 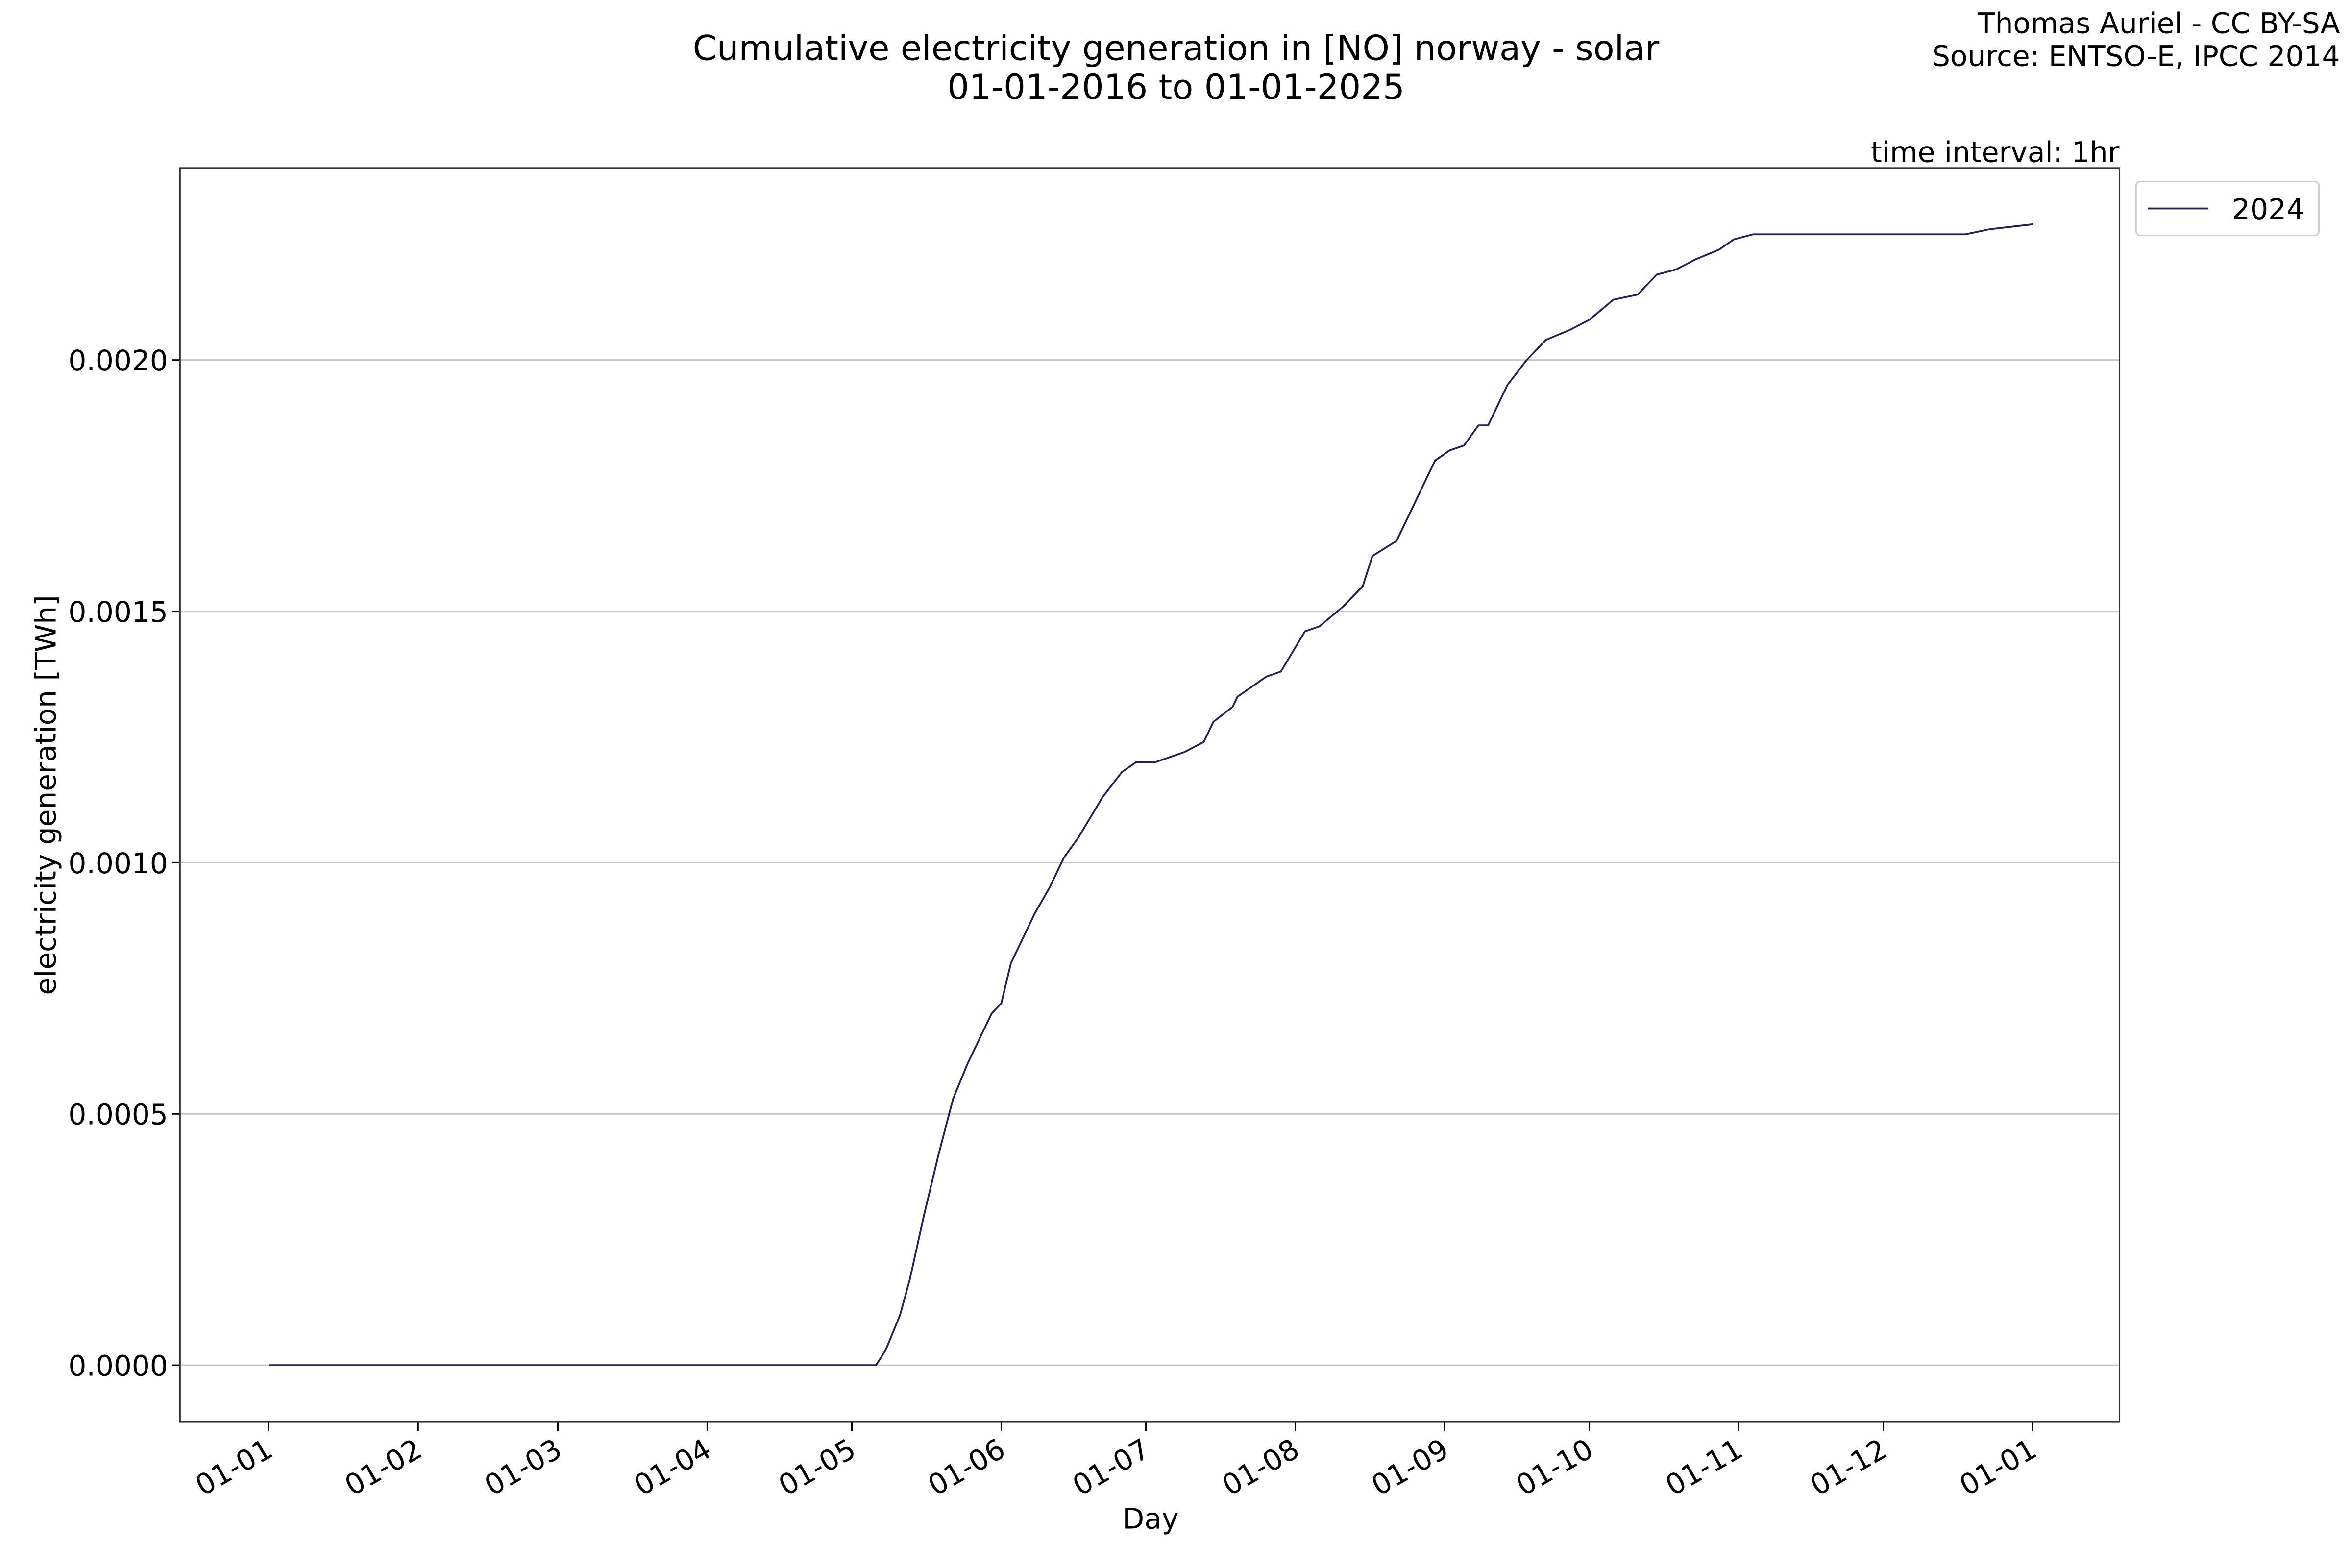 I want to click on y-tick-label: 0.0000, so click(x=118, y=1366).